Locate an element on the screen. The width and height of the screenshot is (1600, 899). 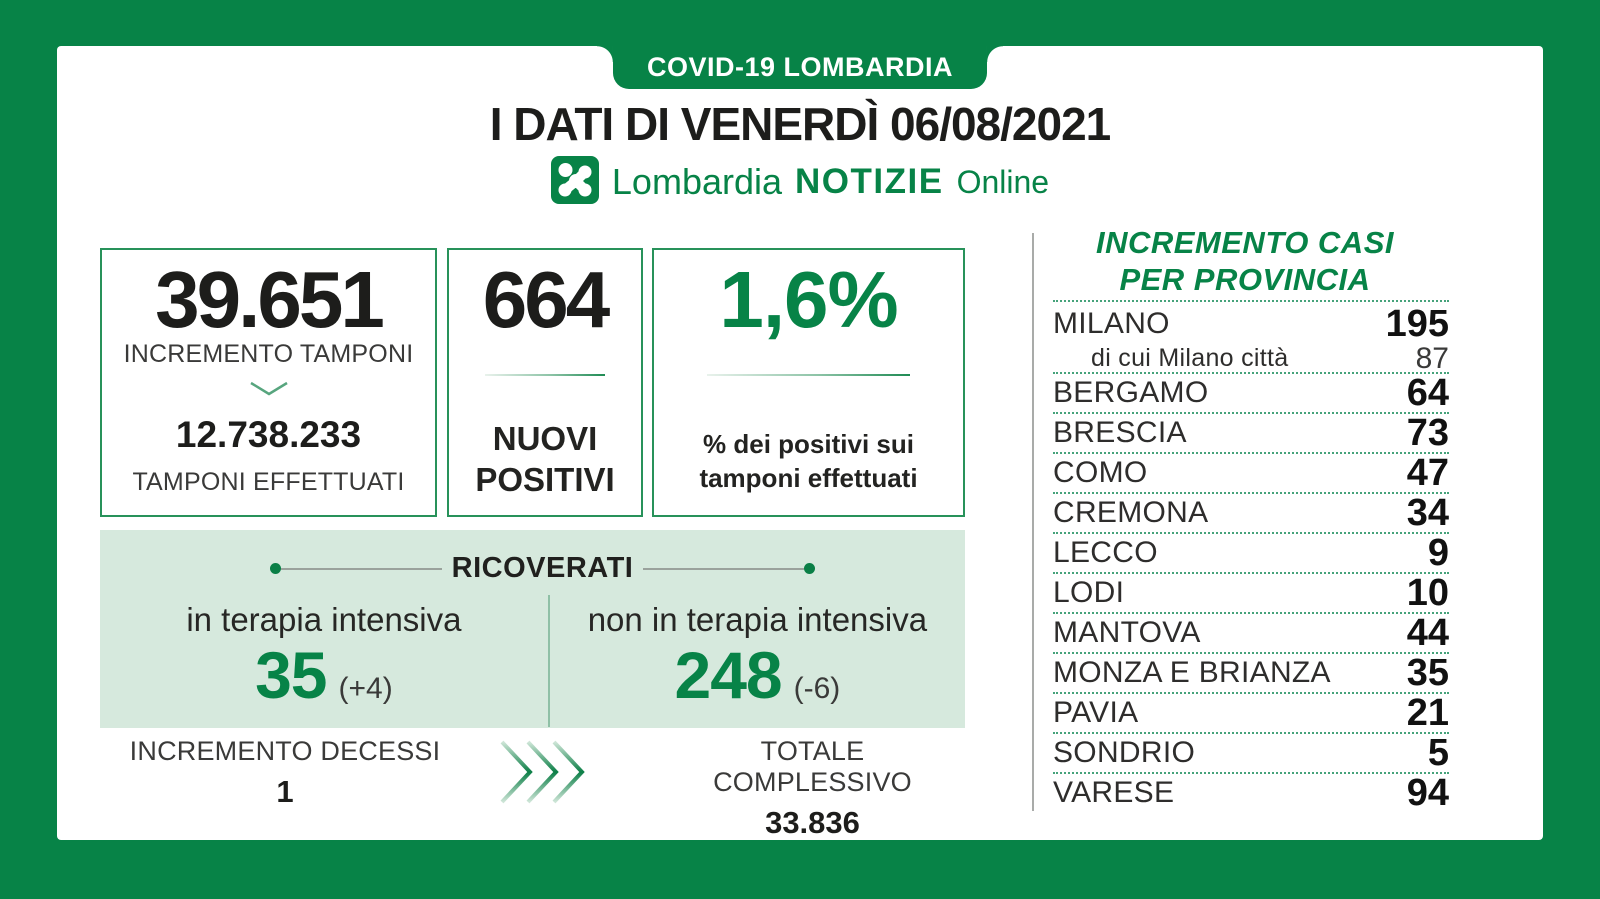
incremento-decessi-block: INCREMENTO DECESSI 1 is located at coordinates (285, 773).